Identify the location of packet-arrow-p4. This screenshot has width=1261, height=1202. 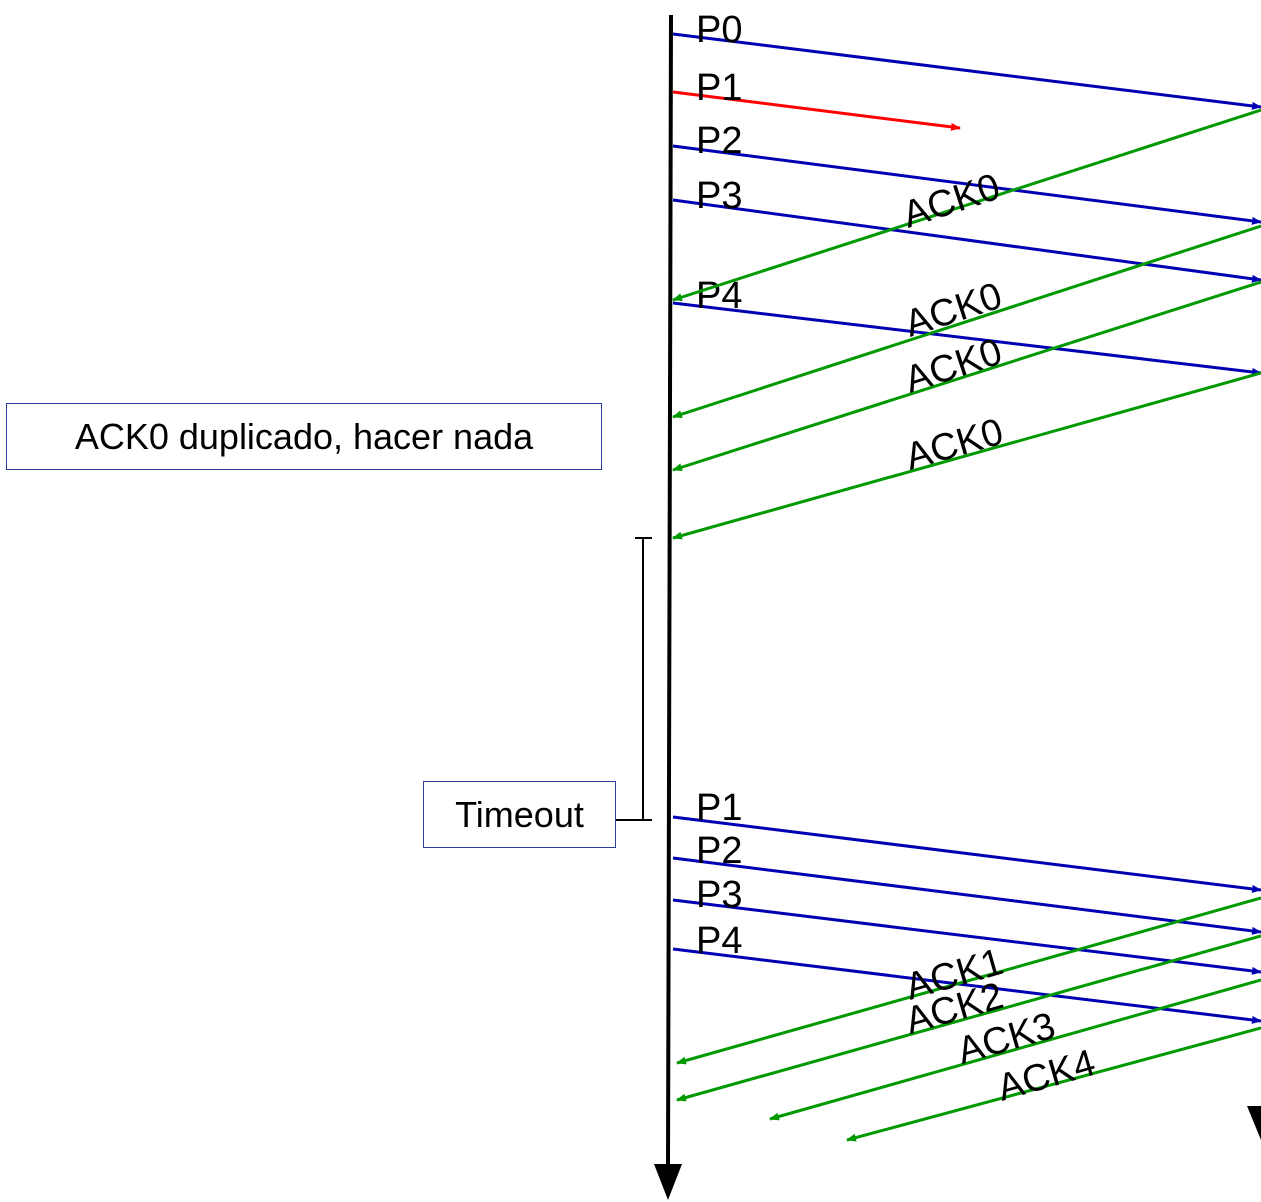
(966, 338).